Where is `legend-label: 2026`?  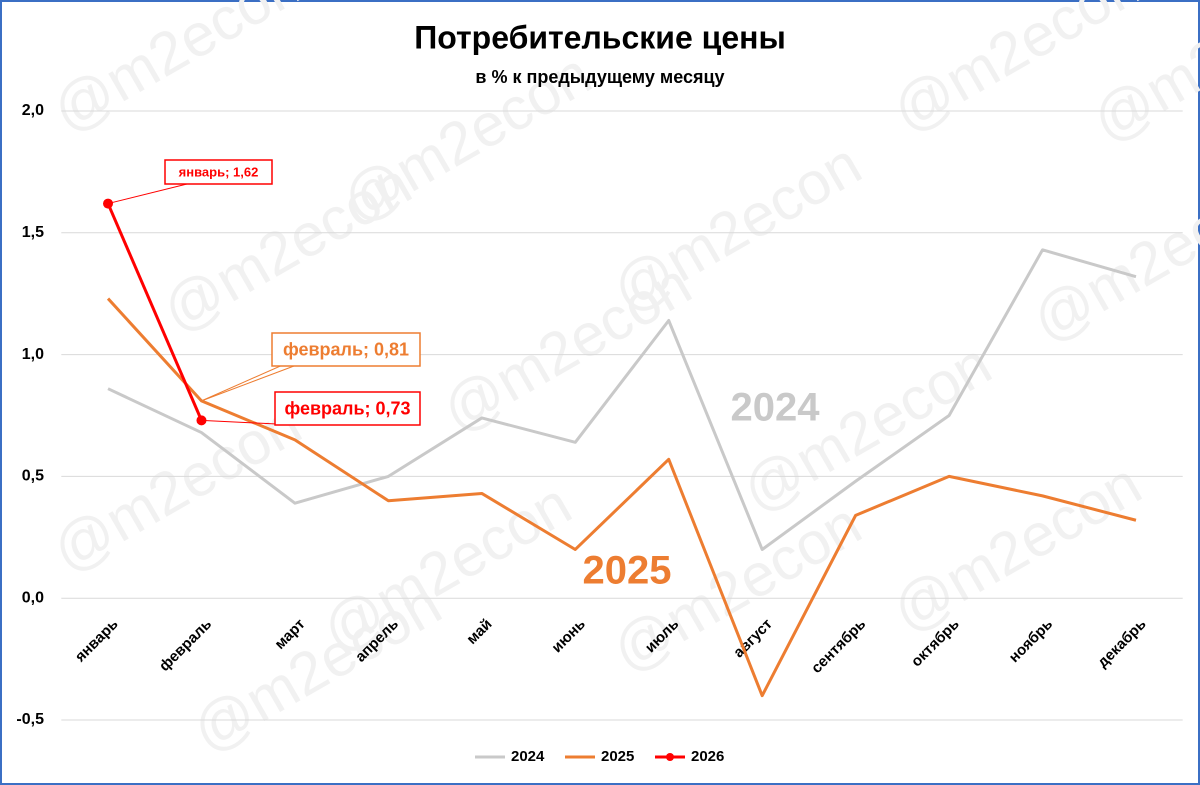 legend-label: 2026 is located at coordinates (707, 756).